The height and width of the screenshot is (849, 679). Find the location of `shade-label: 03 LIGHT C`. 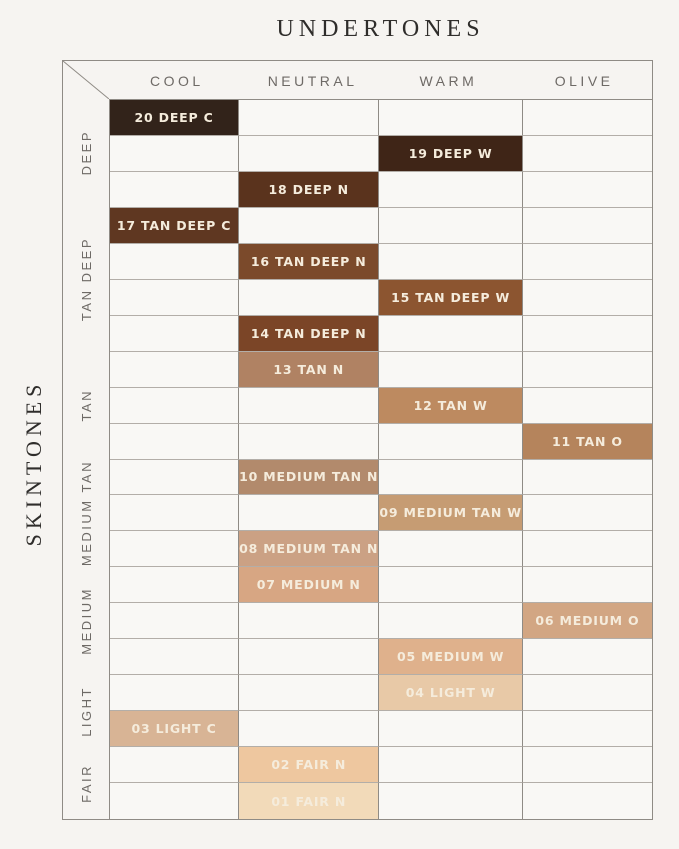

shade-label: 03 LIGHT C is located at coordinates (174, 729).